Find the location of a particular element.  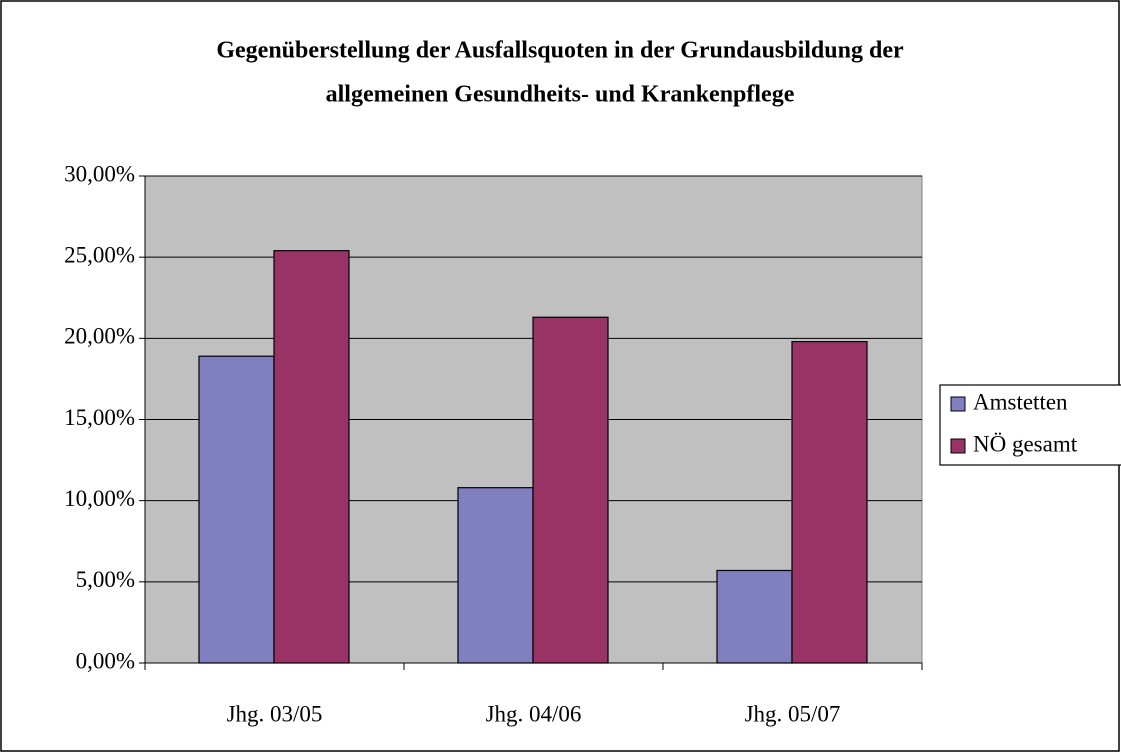

legend-box is located at coordinates (1030, 425).